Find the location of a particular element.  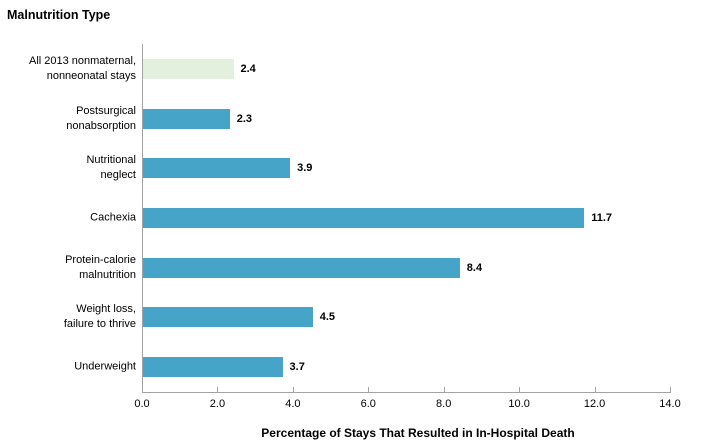

value-label: 3.9 is located at coordinates (305, 168).